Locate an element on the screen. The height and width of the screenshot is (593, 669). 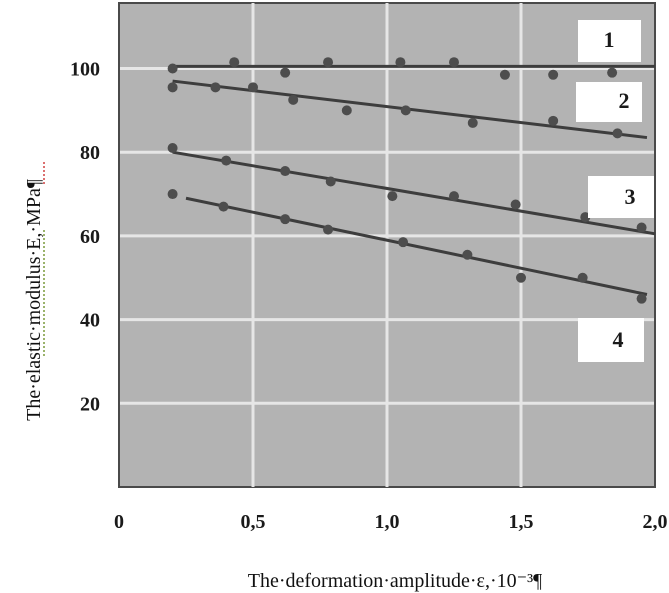
series-3-fit-line is located at coordinates (414, 193).